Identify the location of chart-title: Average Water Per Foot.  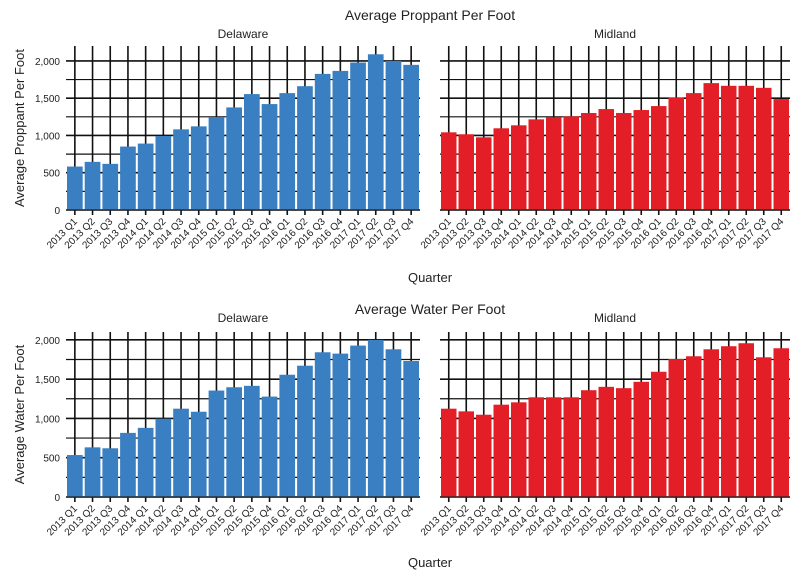
(430, 309).